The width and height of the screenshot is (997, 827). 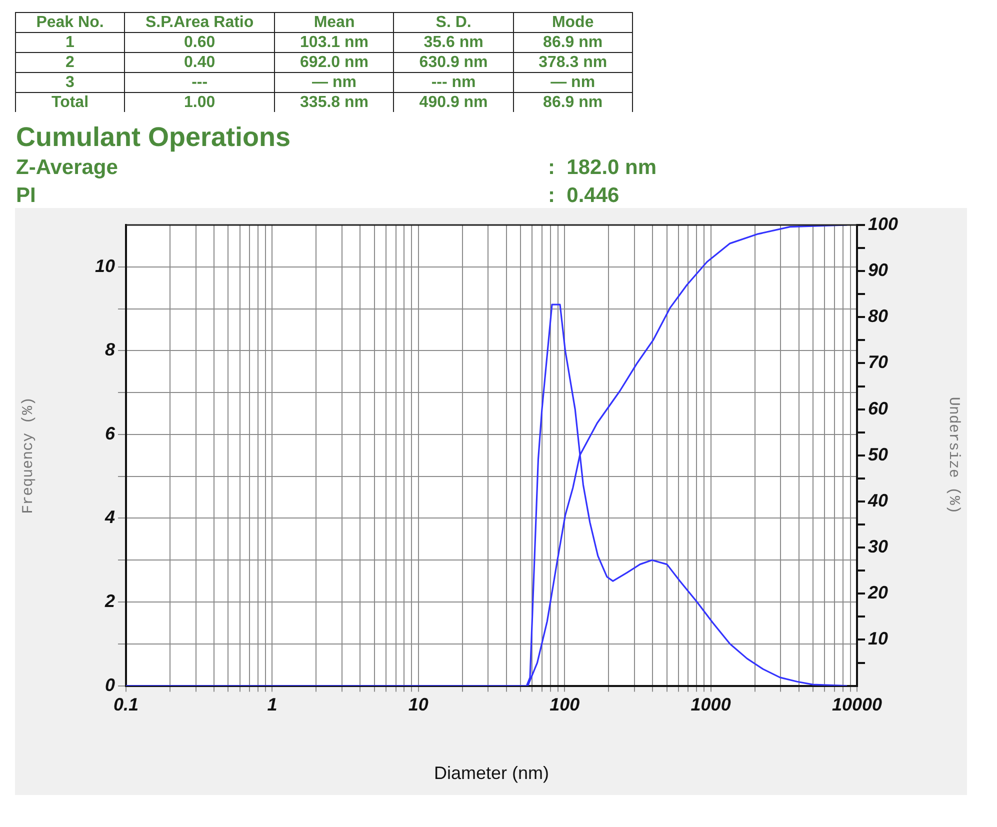 What do you see at coordinates (857, 704) in the screenshot?
I see `x-tick-label: 10000` at bounding box center [857, 704].